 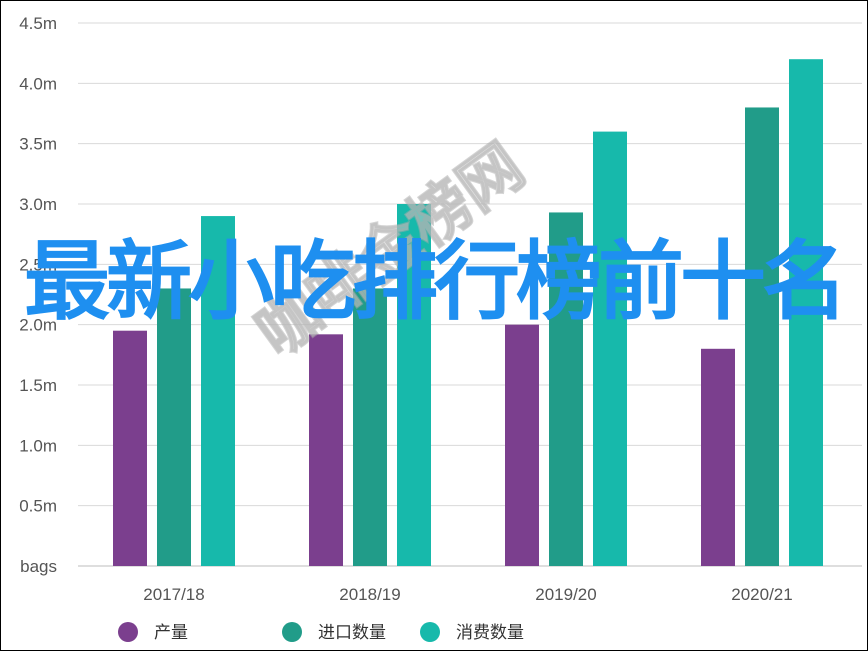 I want to click on y-tick-label: 1.0m, so click(x=38, y=445).